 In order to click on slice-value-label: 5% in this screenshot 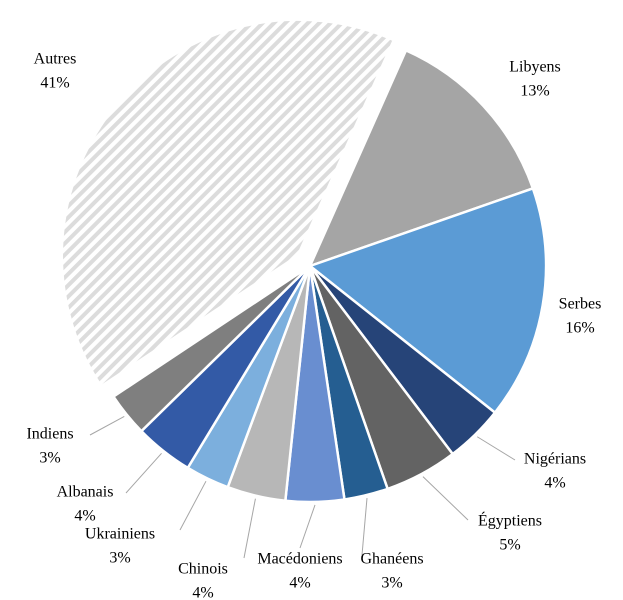, I will do `click(509, 545)`.